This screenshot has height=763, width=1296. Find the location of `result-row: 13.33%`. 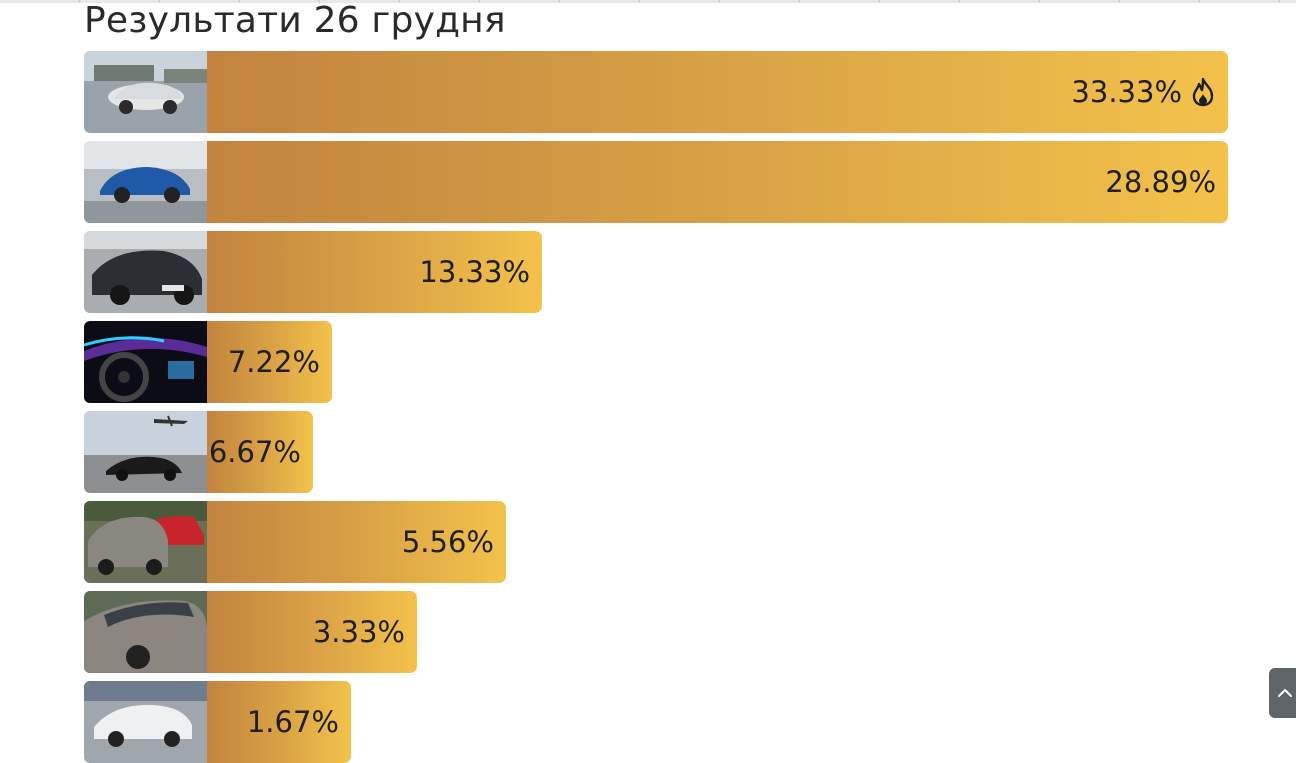

result-row: 13.33% is located at coordinates (313, 272).